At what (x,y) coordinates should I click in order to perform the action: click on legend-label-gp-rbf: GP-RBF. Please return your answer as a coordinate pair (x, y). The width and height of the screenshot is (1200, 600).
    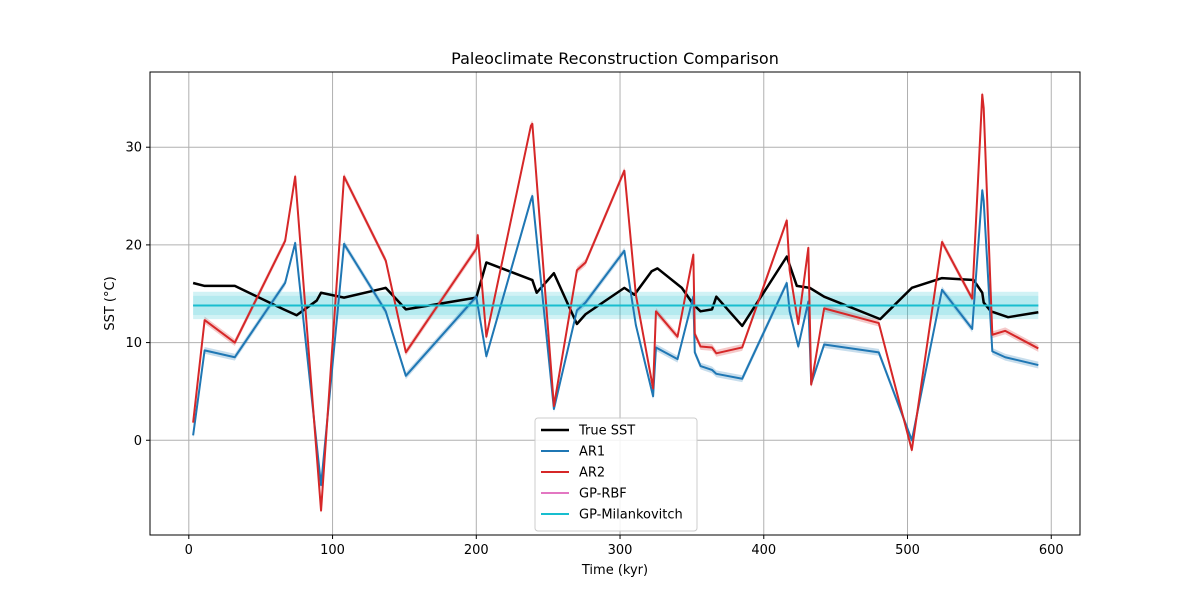
    Looking at the image, I should click on (603, 494).